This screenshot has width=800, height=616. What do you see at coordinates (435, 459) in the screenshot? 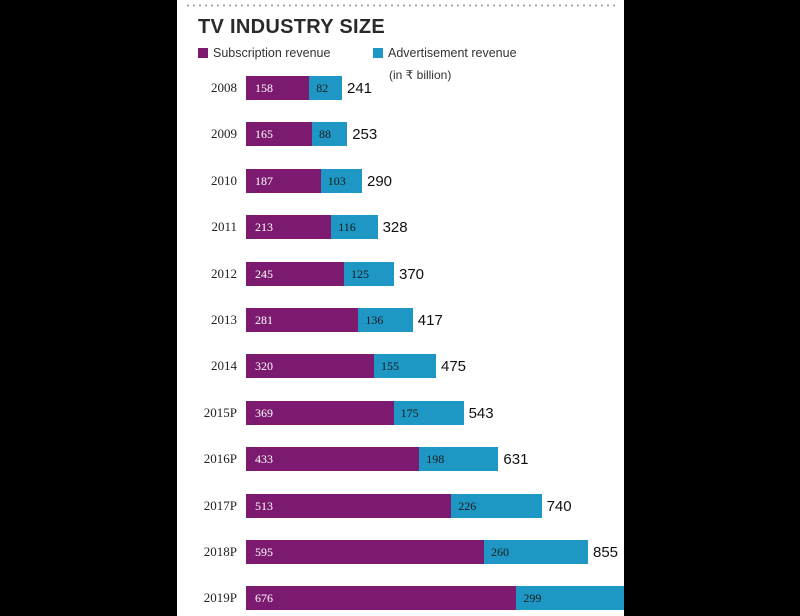
I see `bar-advertisement-label: 198` at bounding box center [435, 459].